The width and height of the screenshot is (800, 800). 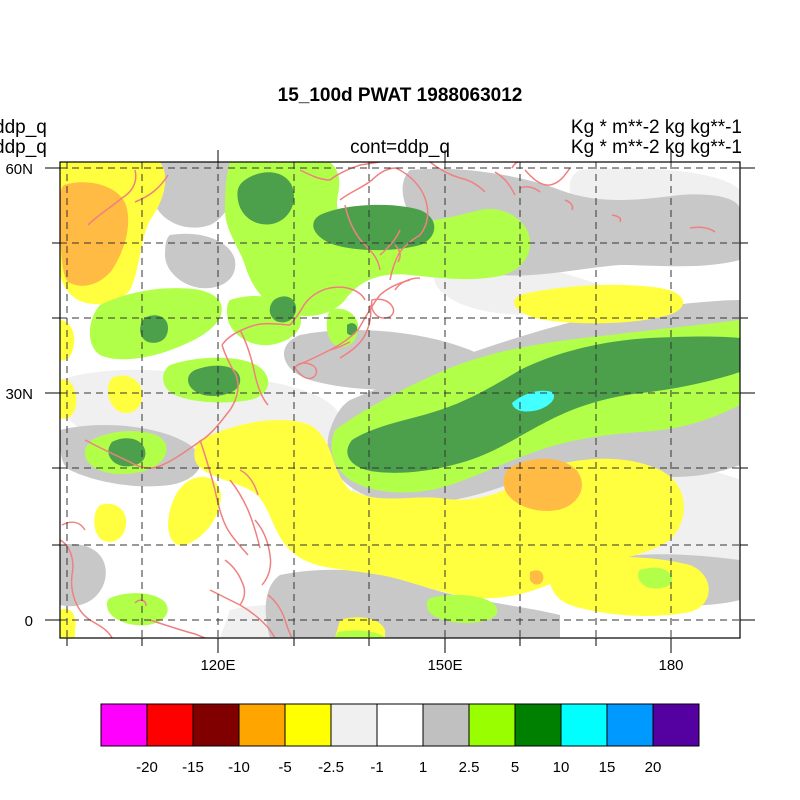 I want to click on colorbar-label: -1, so click(x=376, y=767).